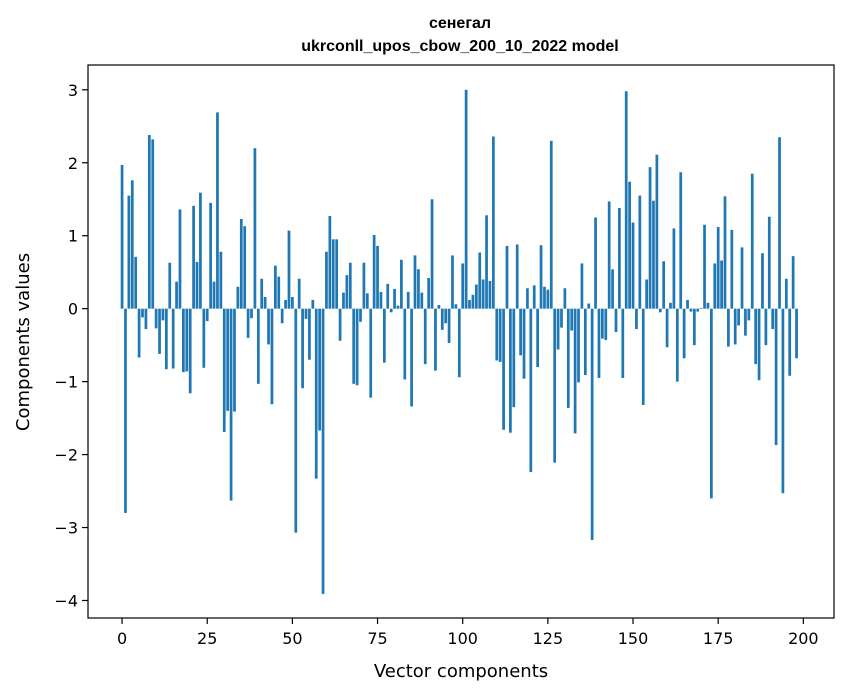 This screenshot has height=696, width=847. Describe the element at coordinates (459, 46) in the screenshot. I see `chart-subtitle: ukrconll_upos_cbow_200_10_2022 model` at that location.